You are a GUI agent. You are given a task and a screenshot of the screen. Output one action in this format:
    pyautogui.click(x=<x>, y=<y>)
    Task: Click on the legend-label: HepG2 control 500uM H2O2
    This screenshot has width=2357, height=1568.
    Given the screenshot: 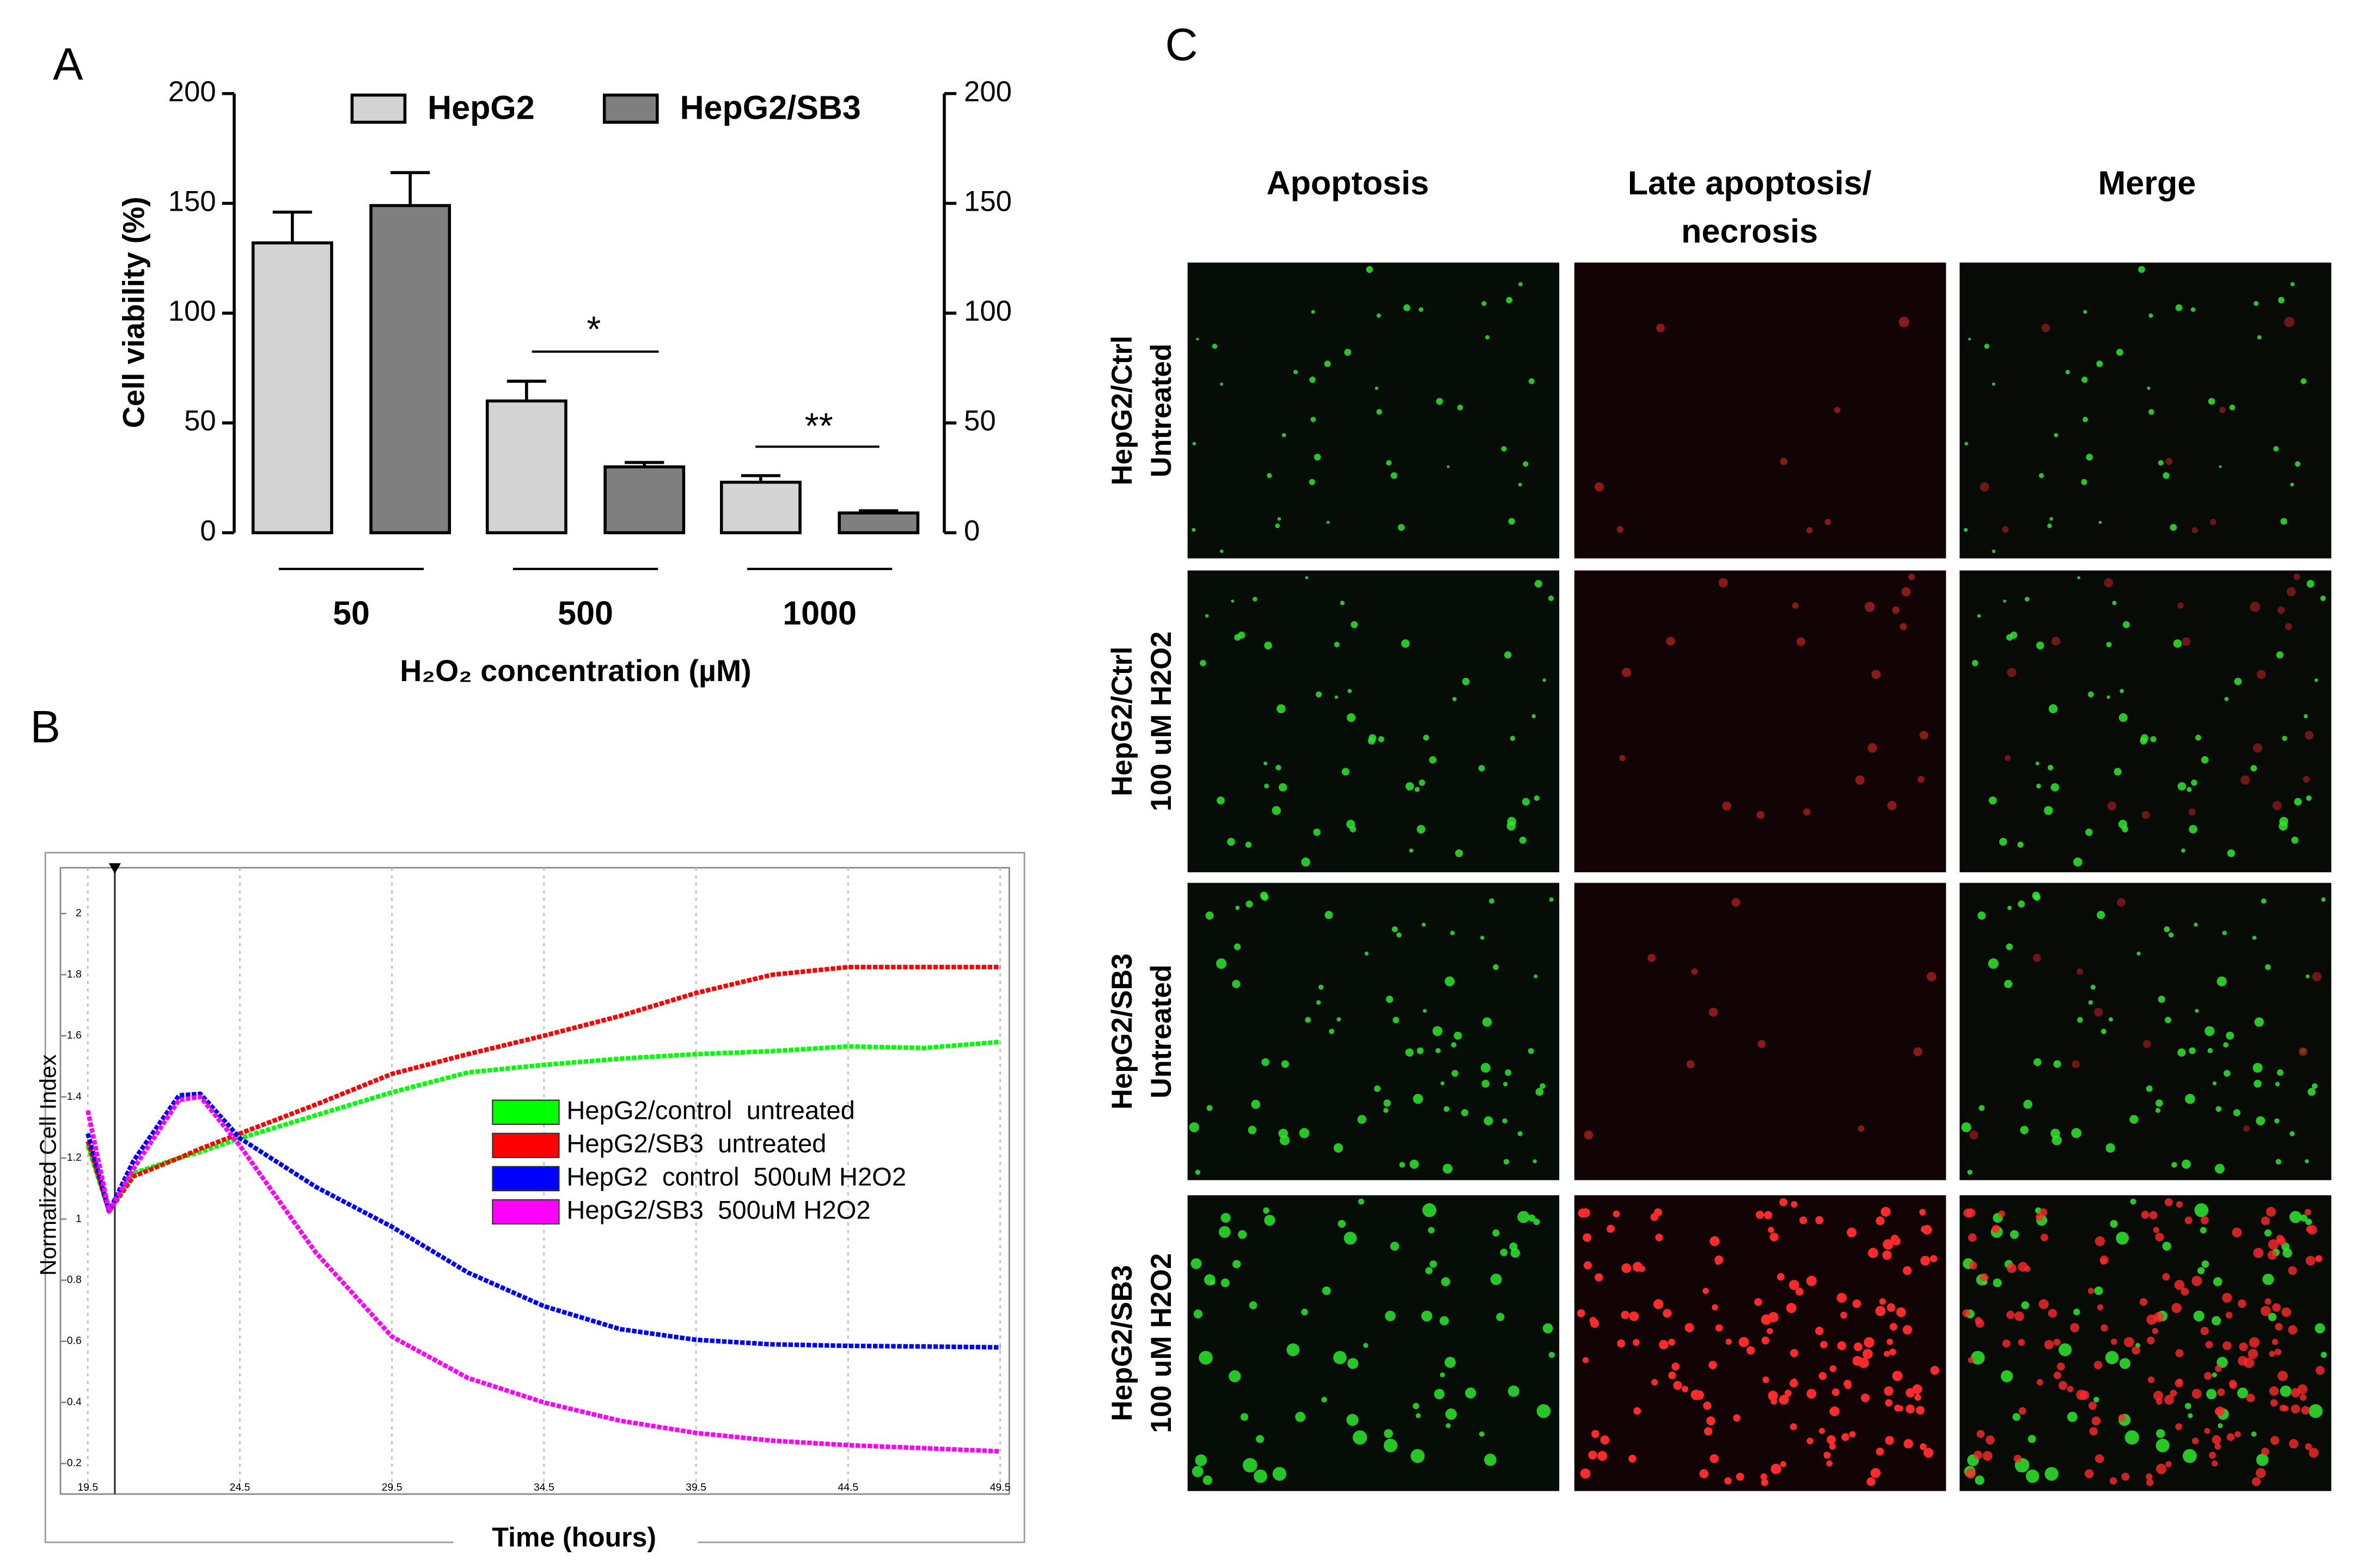 What is the action you would take?
    pyautogui.click(x=736, y=1176)
    